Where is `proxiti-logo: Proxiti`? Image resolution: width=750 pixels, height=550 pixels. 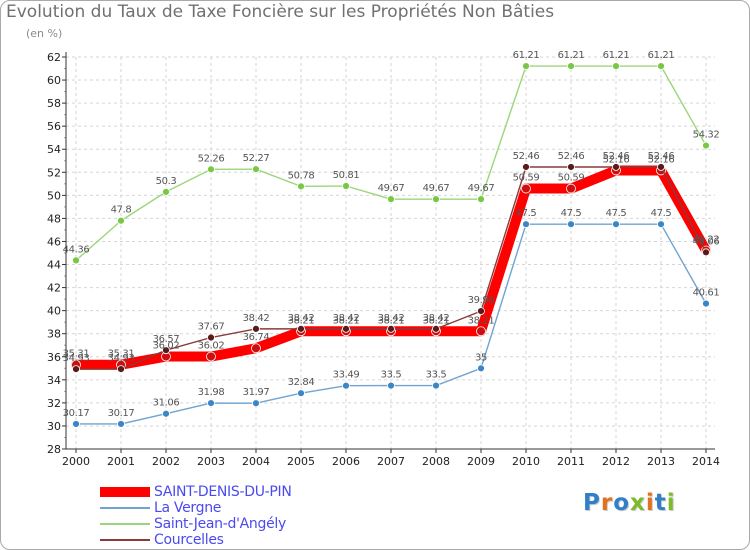 proxiti-logo: Proxiti is located at coordinates (629, 503).